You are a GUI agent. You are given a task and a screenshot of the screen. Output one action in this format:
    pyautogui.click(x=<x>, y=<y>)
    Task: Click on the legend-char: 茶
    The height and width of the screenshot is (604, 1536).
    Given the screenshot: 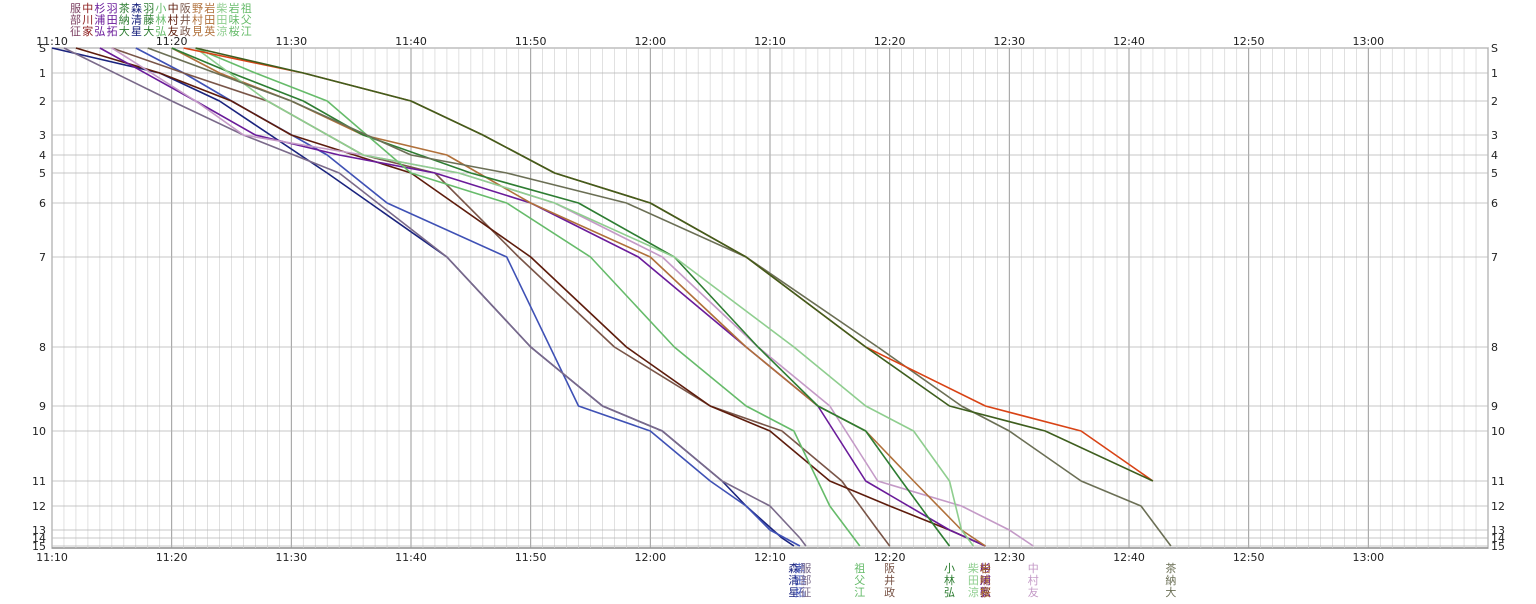 What is the action you would take?
    pyautogui.click(x=124, y=8)
    